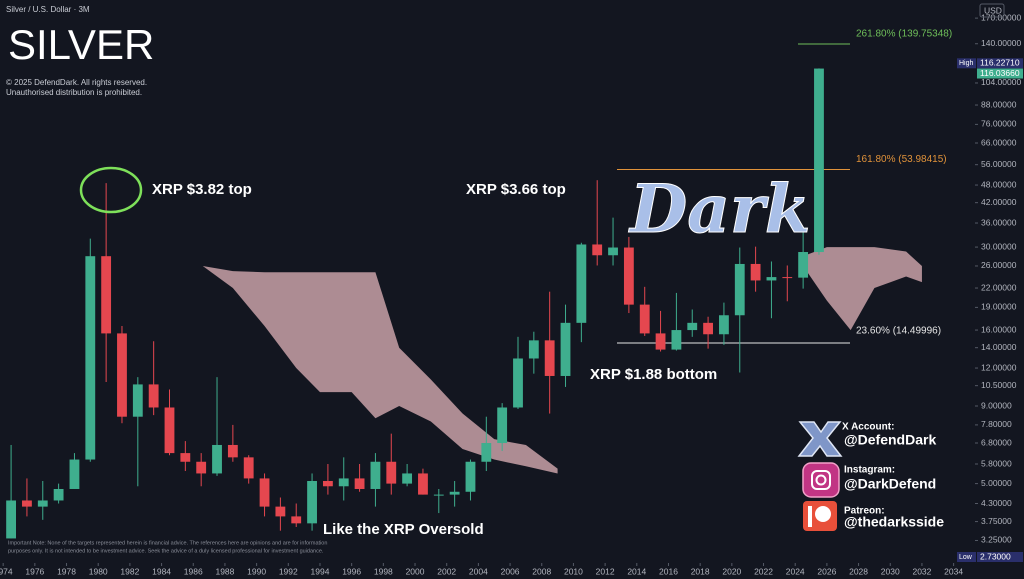 The image size is (1024, 579). Describe the element at coordinates (202, 189) in the screenshot. I see `annotation: XRP $3.82 top` at that location.